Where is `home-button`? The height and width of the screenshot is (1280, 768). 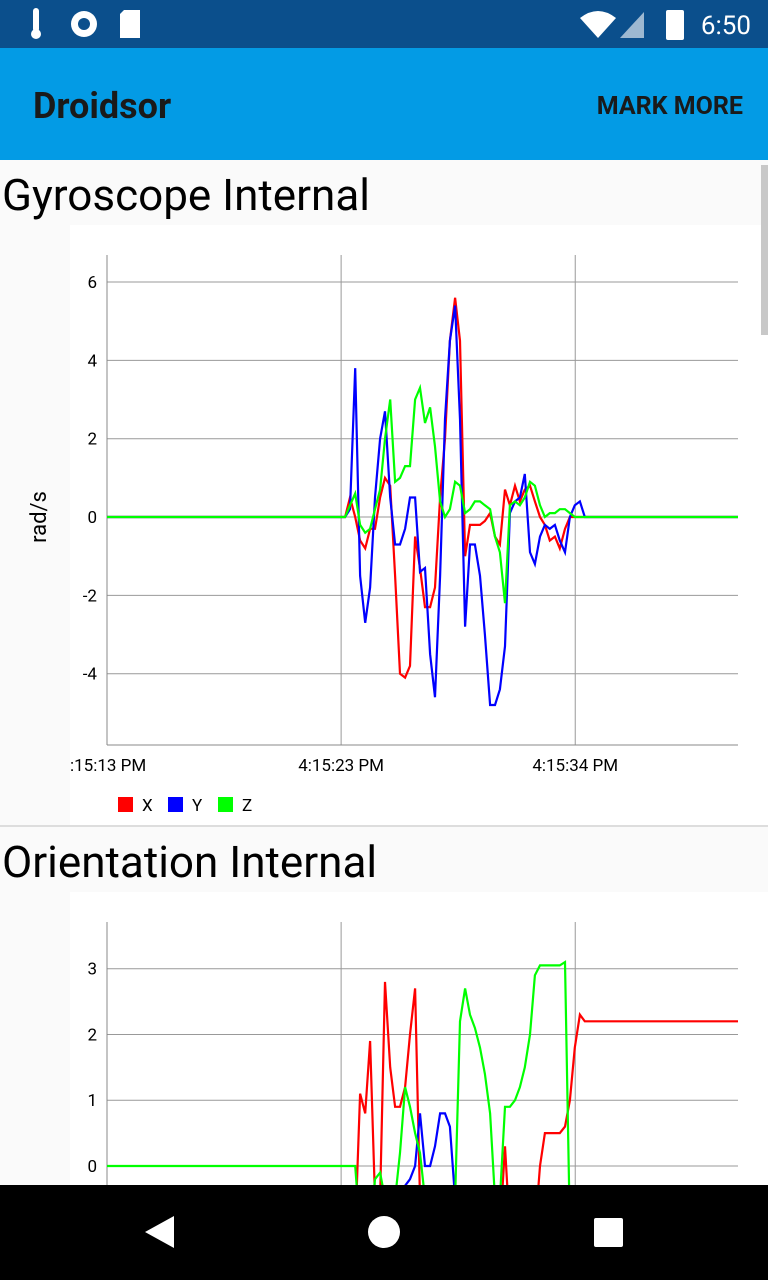
home-button is located at coordinates (384, 1232).